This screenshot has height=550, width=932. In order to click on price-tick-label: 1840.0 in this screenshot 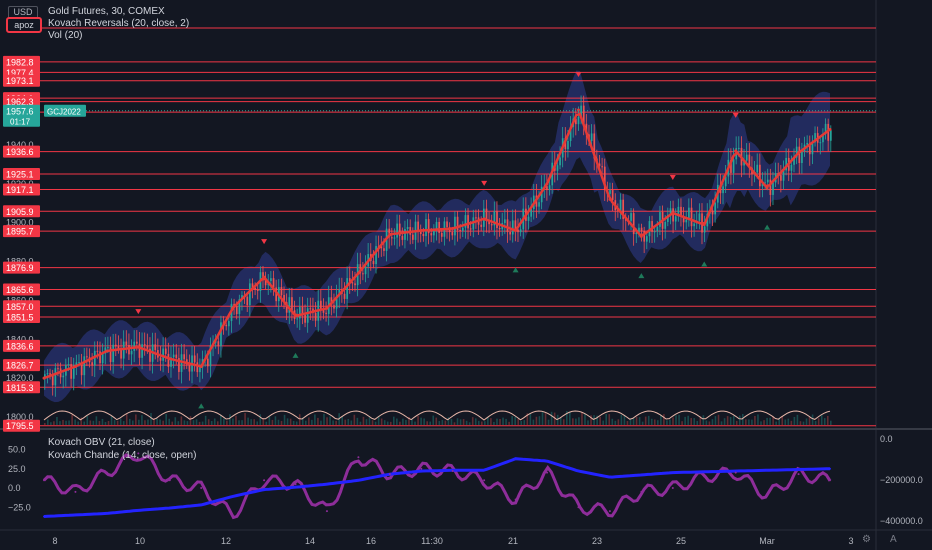, I will do `click(20, 339)`.